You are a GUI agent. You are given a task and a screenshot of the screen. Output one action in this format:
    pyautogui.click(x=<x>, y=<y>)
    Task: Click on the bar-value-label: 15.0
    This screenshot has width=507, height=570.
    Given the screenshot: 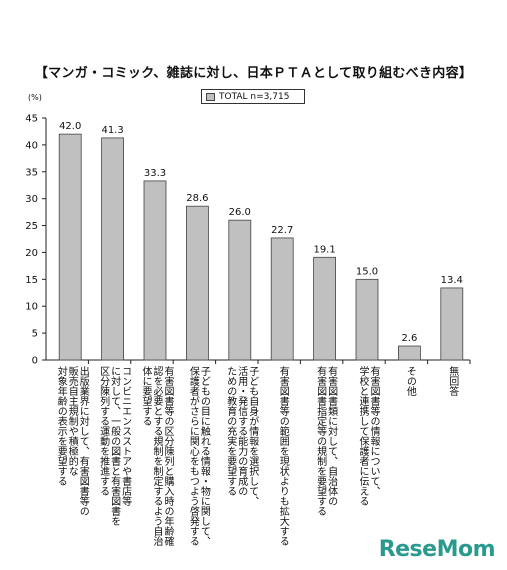 What is the action you would take?
    pyautogui.click(x=367, y=271)
    